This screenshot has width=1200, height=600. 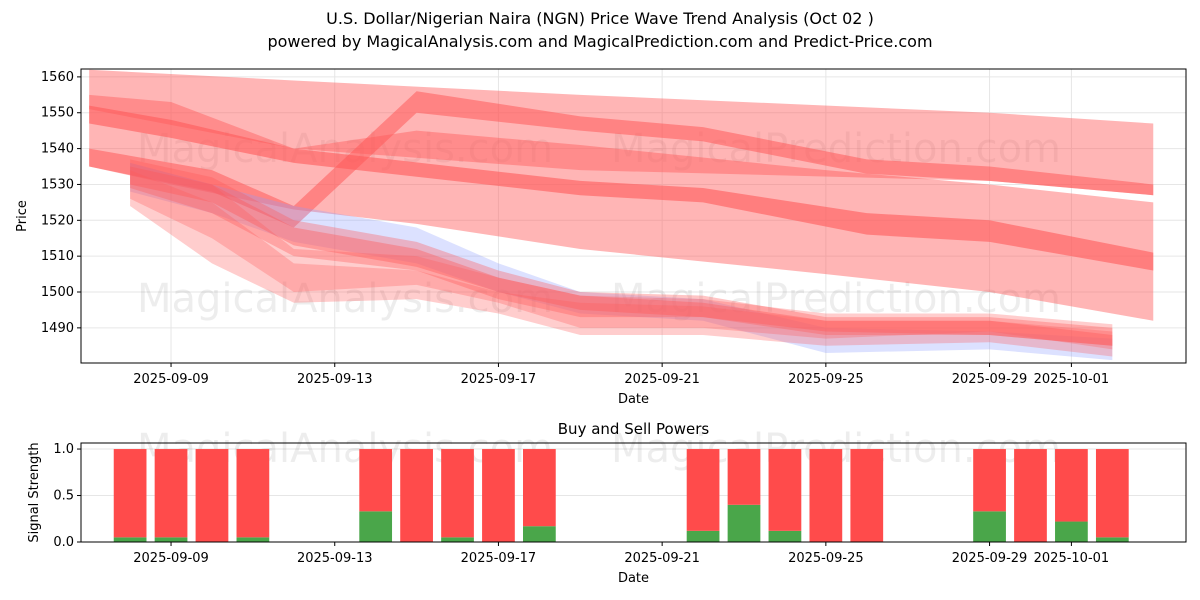 I want to click on y-tick-label: 1540, so click(x=57, y=149).